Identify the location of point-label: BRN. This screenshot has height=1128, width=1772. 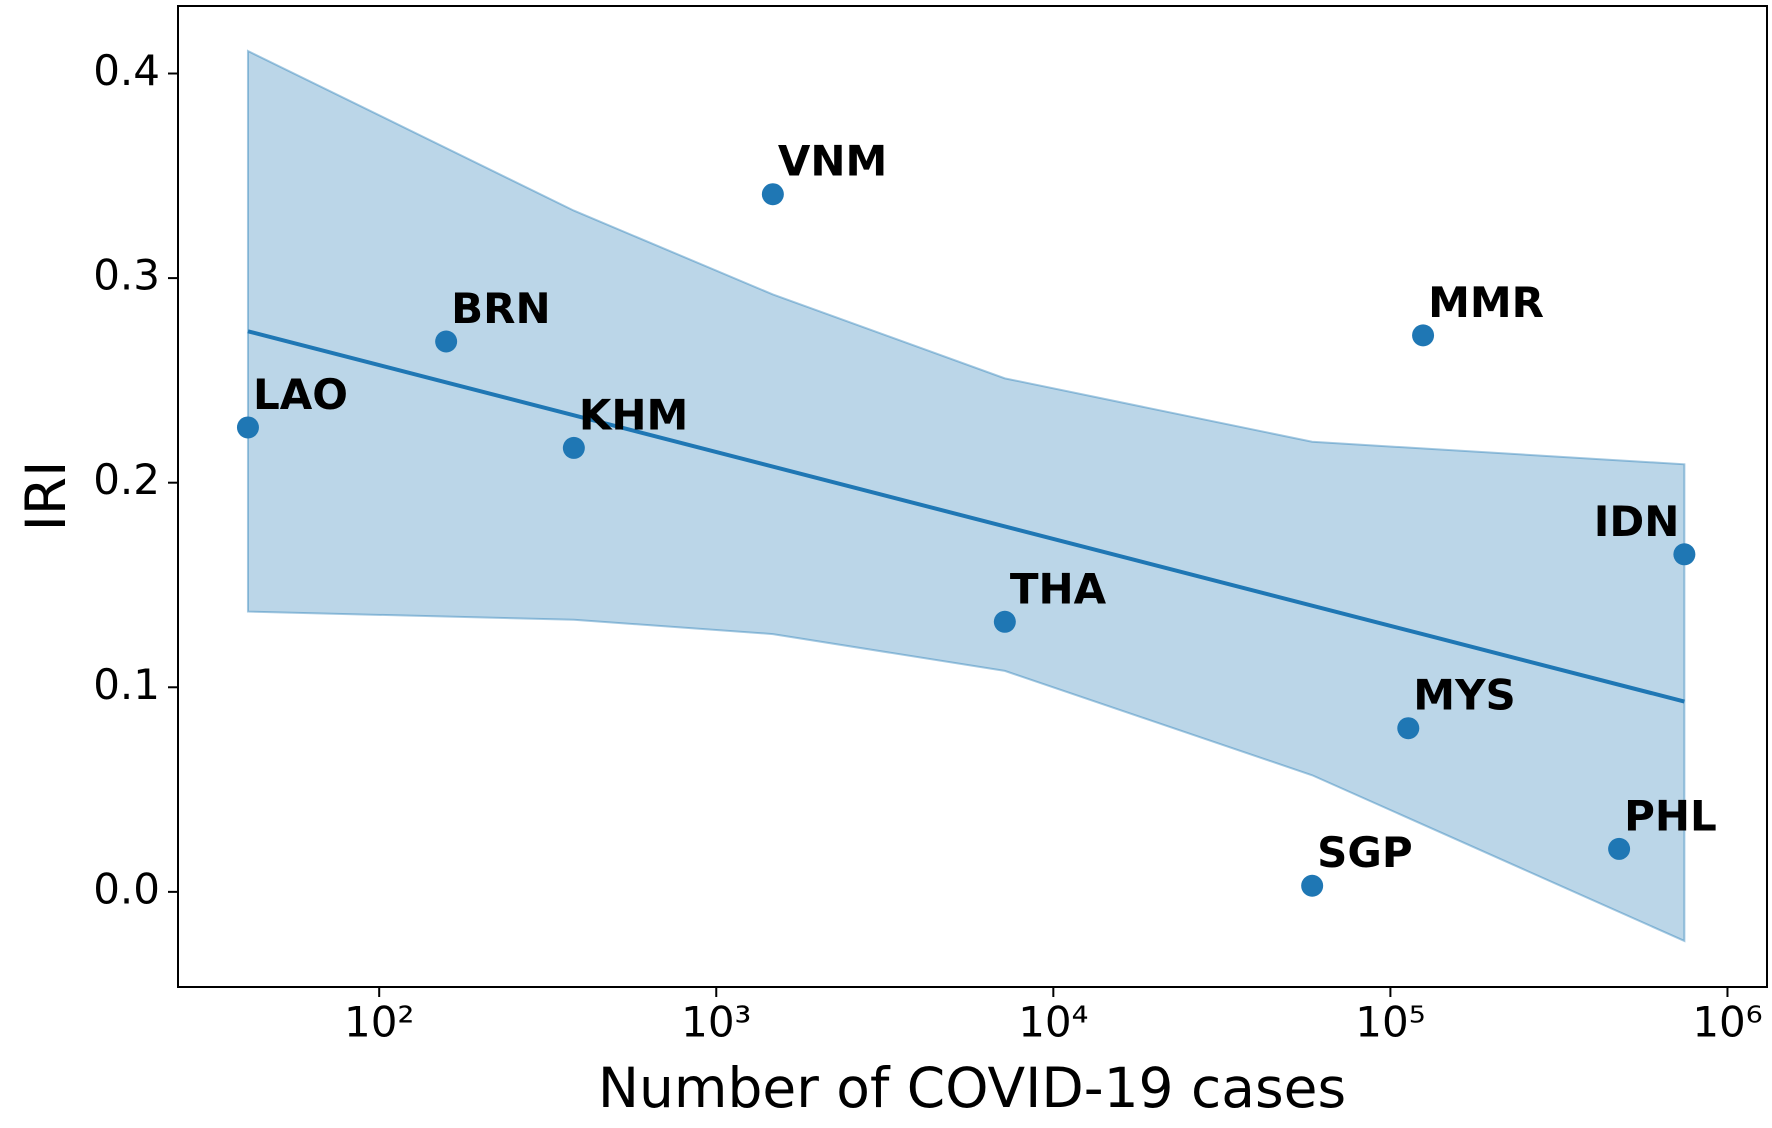
(501, 308).